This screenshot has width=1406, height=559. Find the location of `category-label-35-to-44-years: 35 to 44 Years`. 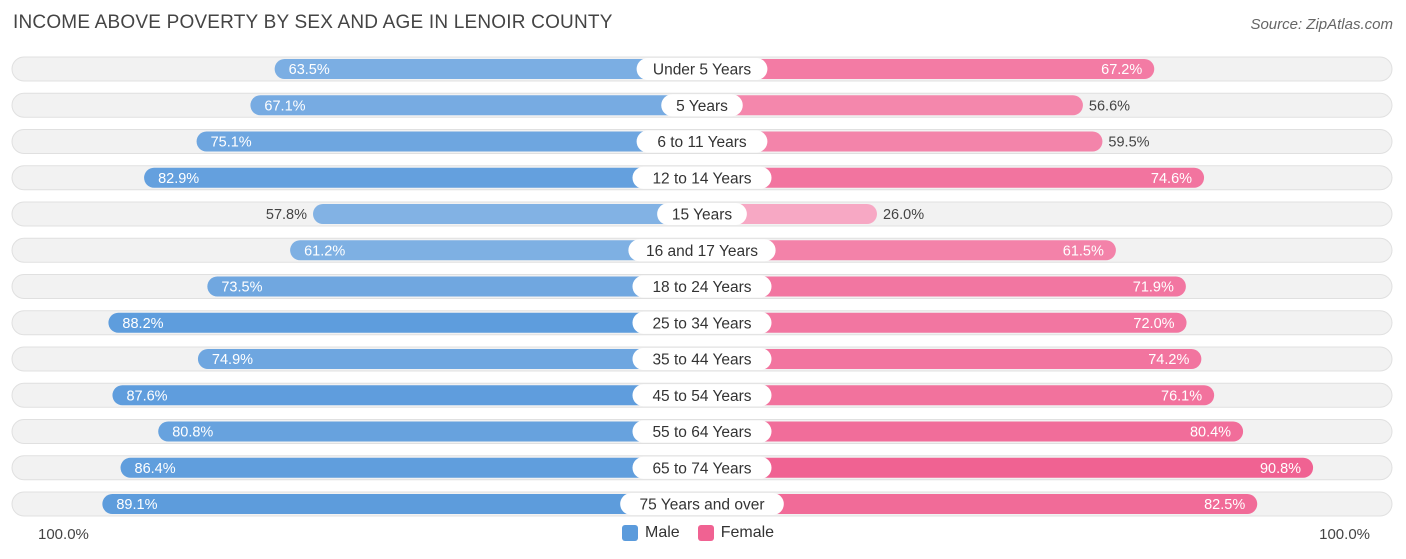

category-label-35-to-44-years: 35 to 44 Years is located at coordinates (701, 360).